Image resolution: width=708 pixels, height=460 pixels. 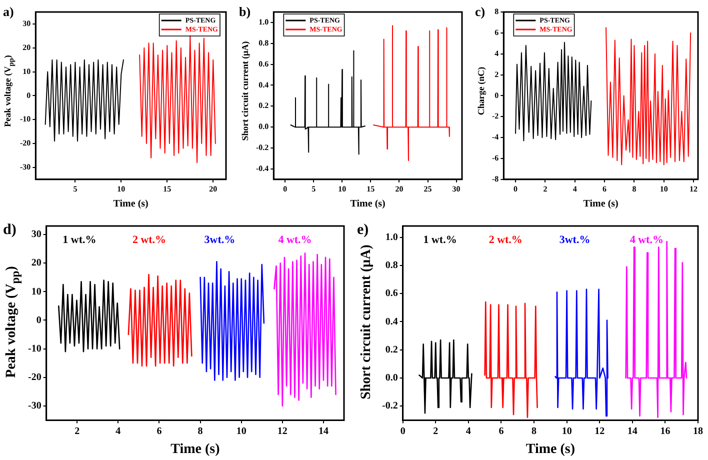 What do you see at coordinates (698, 431) in the screenshot?
I see `x-tick-label: 18` at bounding box center [698, 431].